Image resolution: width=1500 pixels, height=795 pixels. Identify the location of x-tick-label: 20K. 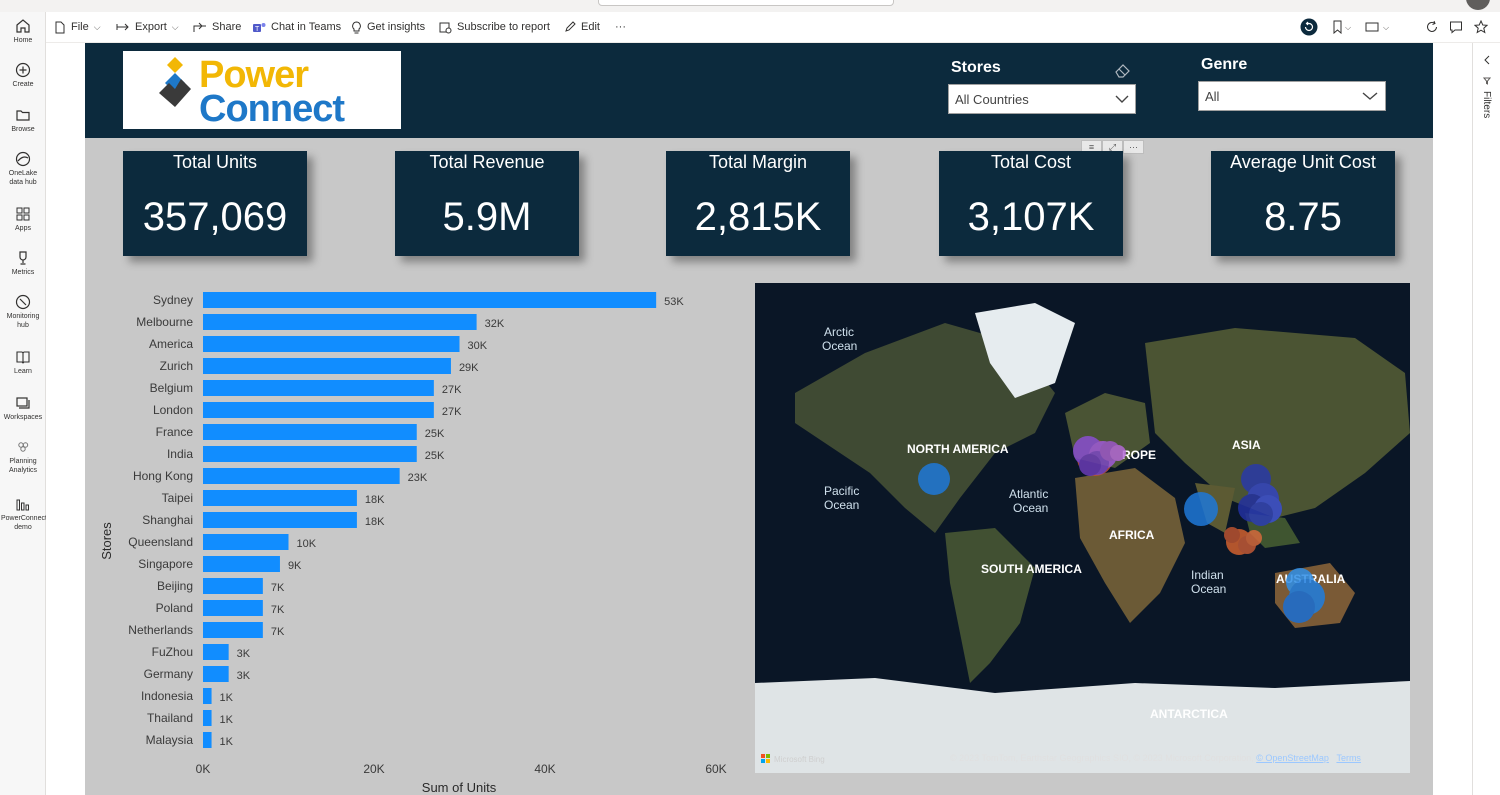
(373, 769).